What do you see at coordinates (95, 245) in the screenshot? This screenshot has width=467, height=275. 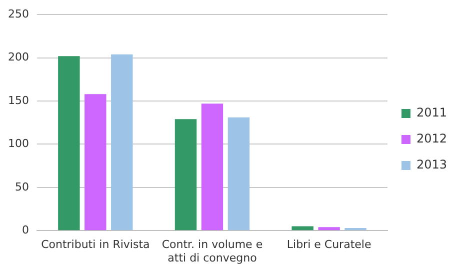 I see `x-tick-label: Contributi in Rivista` at bounding box center [95, 245].